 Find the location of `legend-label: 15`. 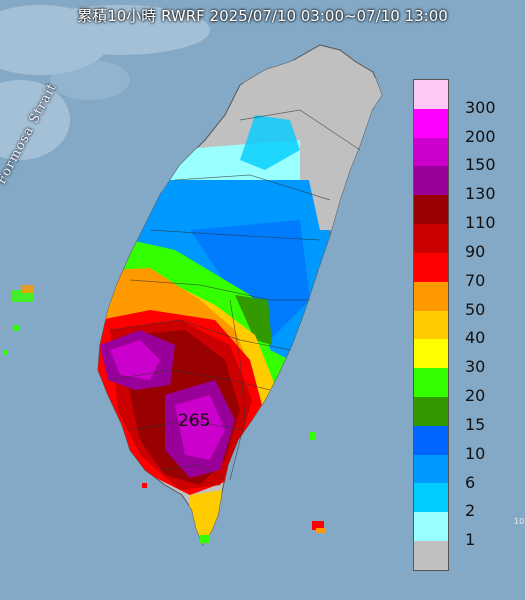

legend-label: 15 is located at coordinates (475, 424).